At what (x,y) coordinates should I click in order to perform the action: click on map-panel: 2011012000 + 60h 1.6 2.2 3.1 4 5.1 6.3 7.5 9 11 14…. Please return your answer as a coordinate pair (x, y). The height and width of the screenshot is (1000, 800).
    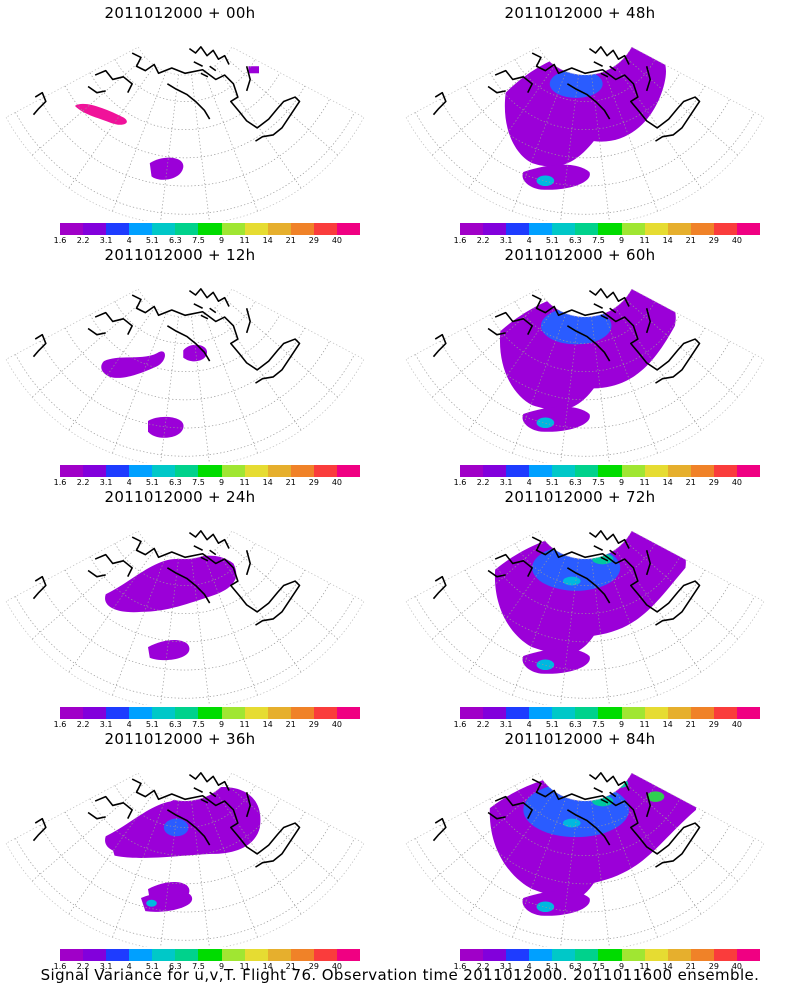
    Looking at the image, I should click on (582, 364).